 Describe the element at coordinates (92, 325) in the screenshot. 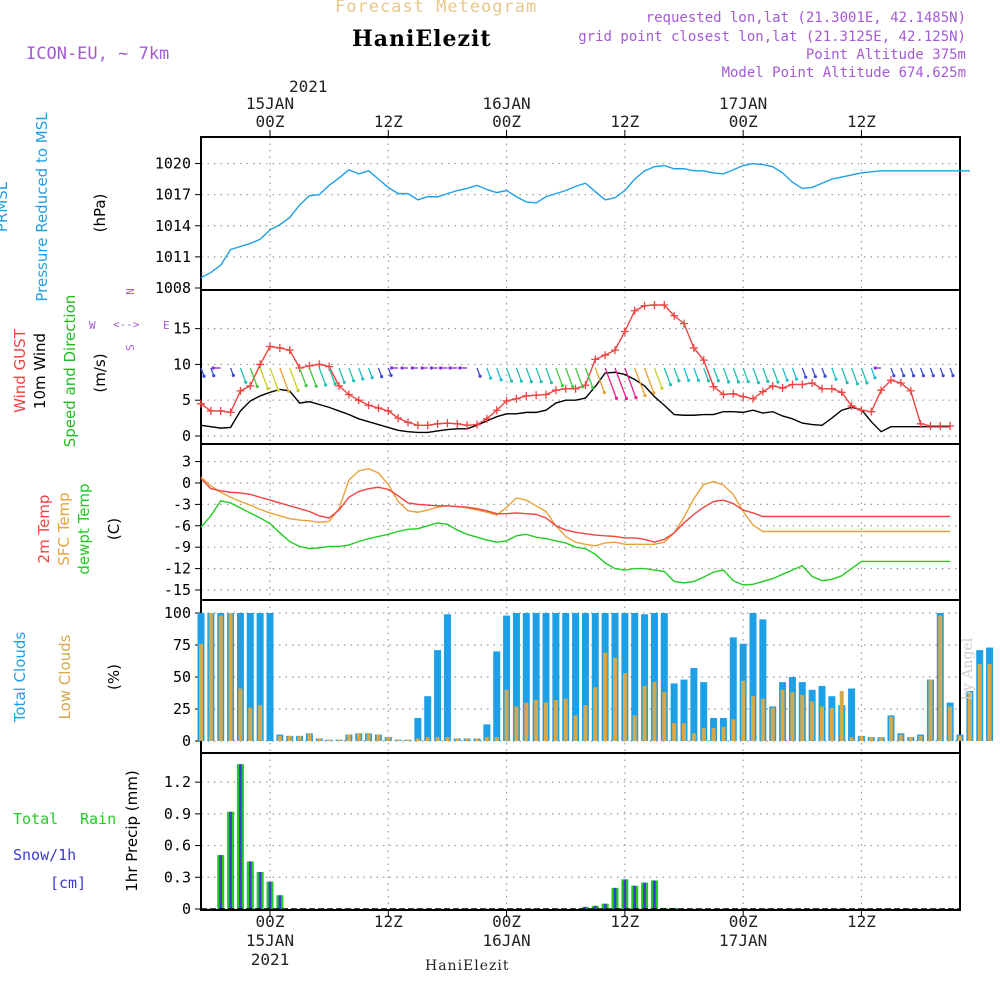

I see `compass-w: W` at that location.